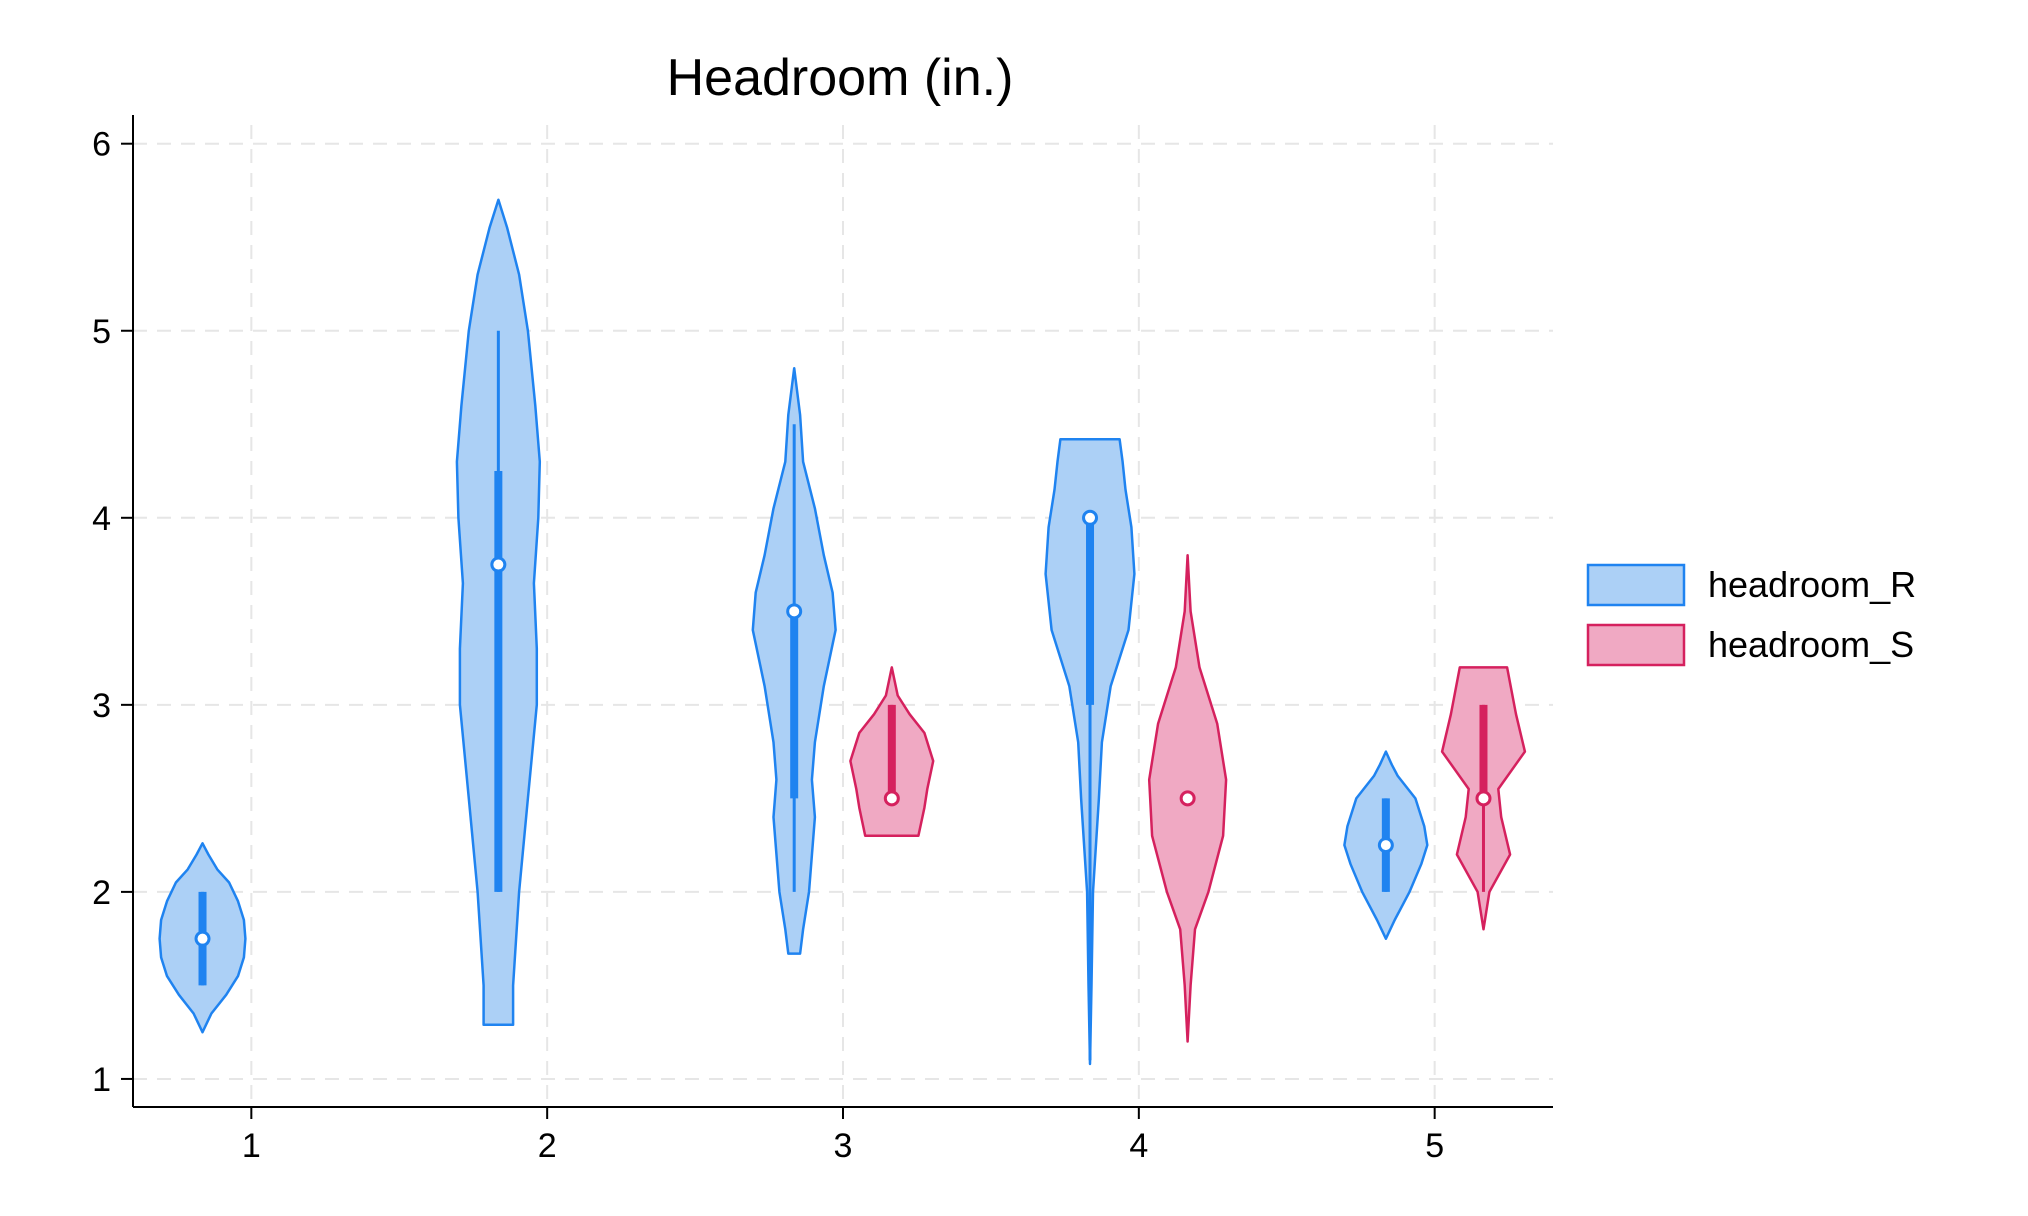 The width and height of the screenshot is (2028, 1216). I want to click on x-tick-label: 2, so click(547, 1146).